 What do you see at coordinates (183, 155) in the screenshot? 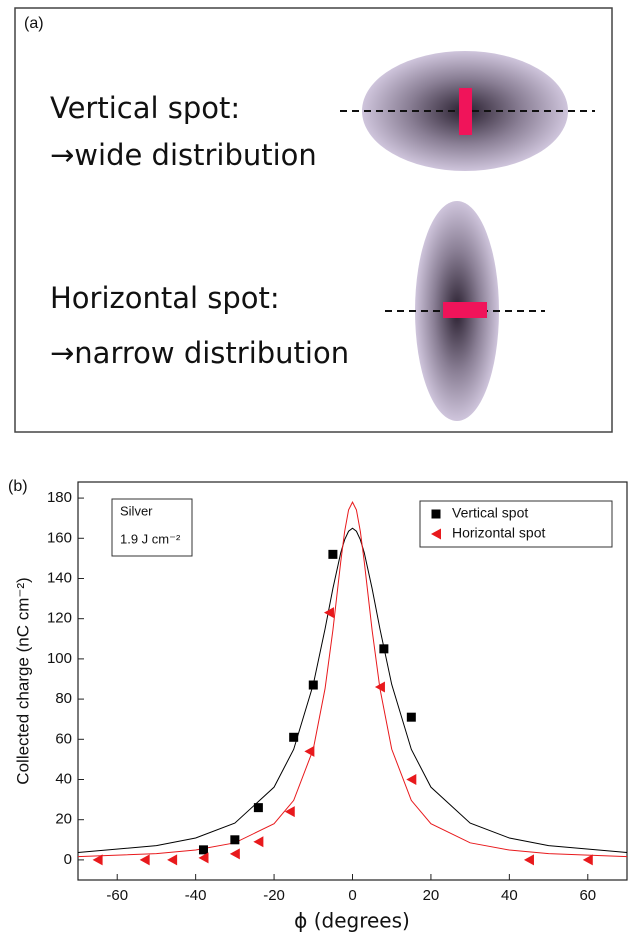
I see `vertical-desc: →wide distribution` at bounding box center [183, 155].